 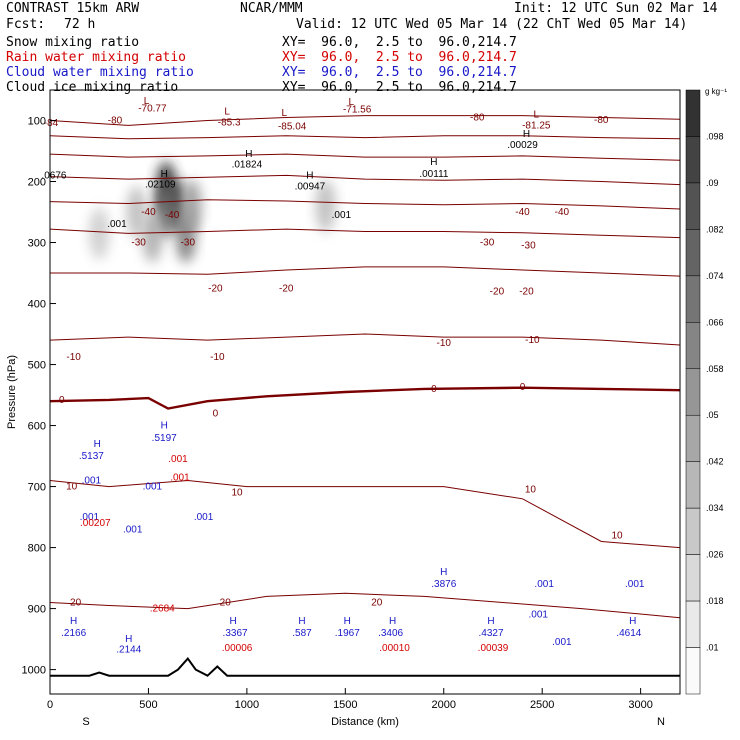 What do you see at coordinates (712, 415) in the screenshot?
I see `colorbar-tick-label: .05` at bounding box center [712, 415].